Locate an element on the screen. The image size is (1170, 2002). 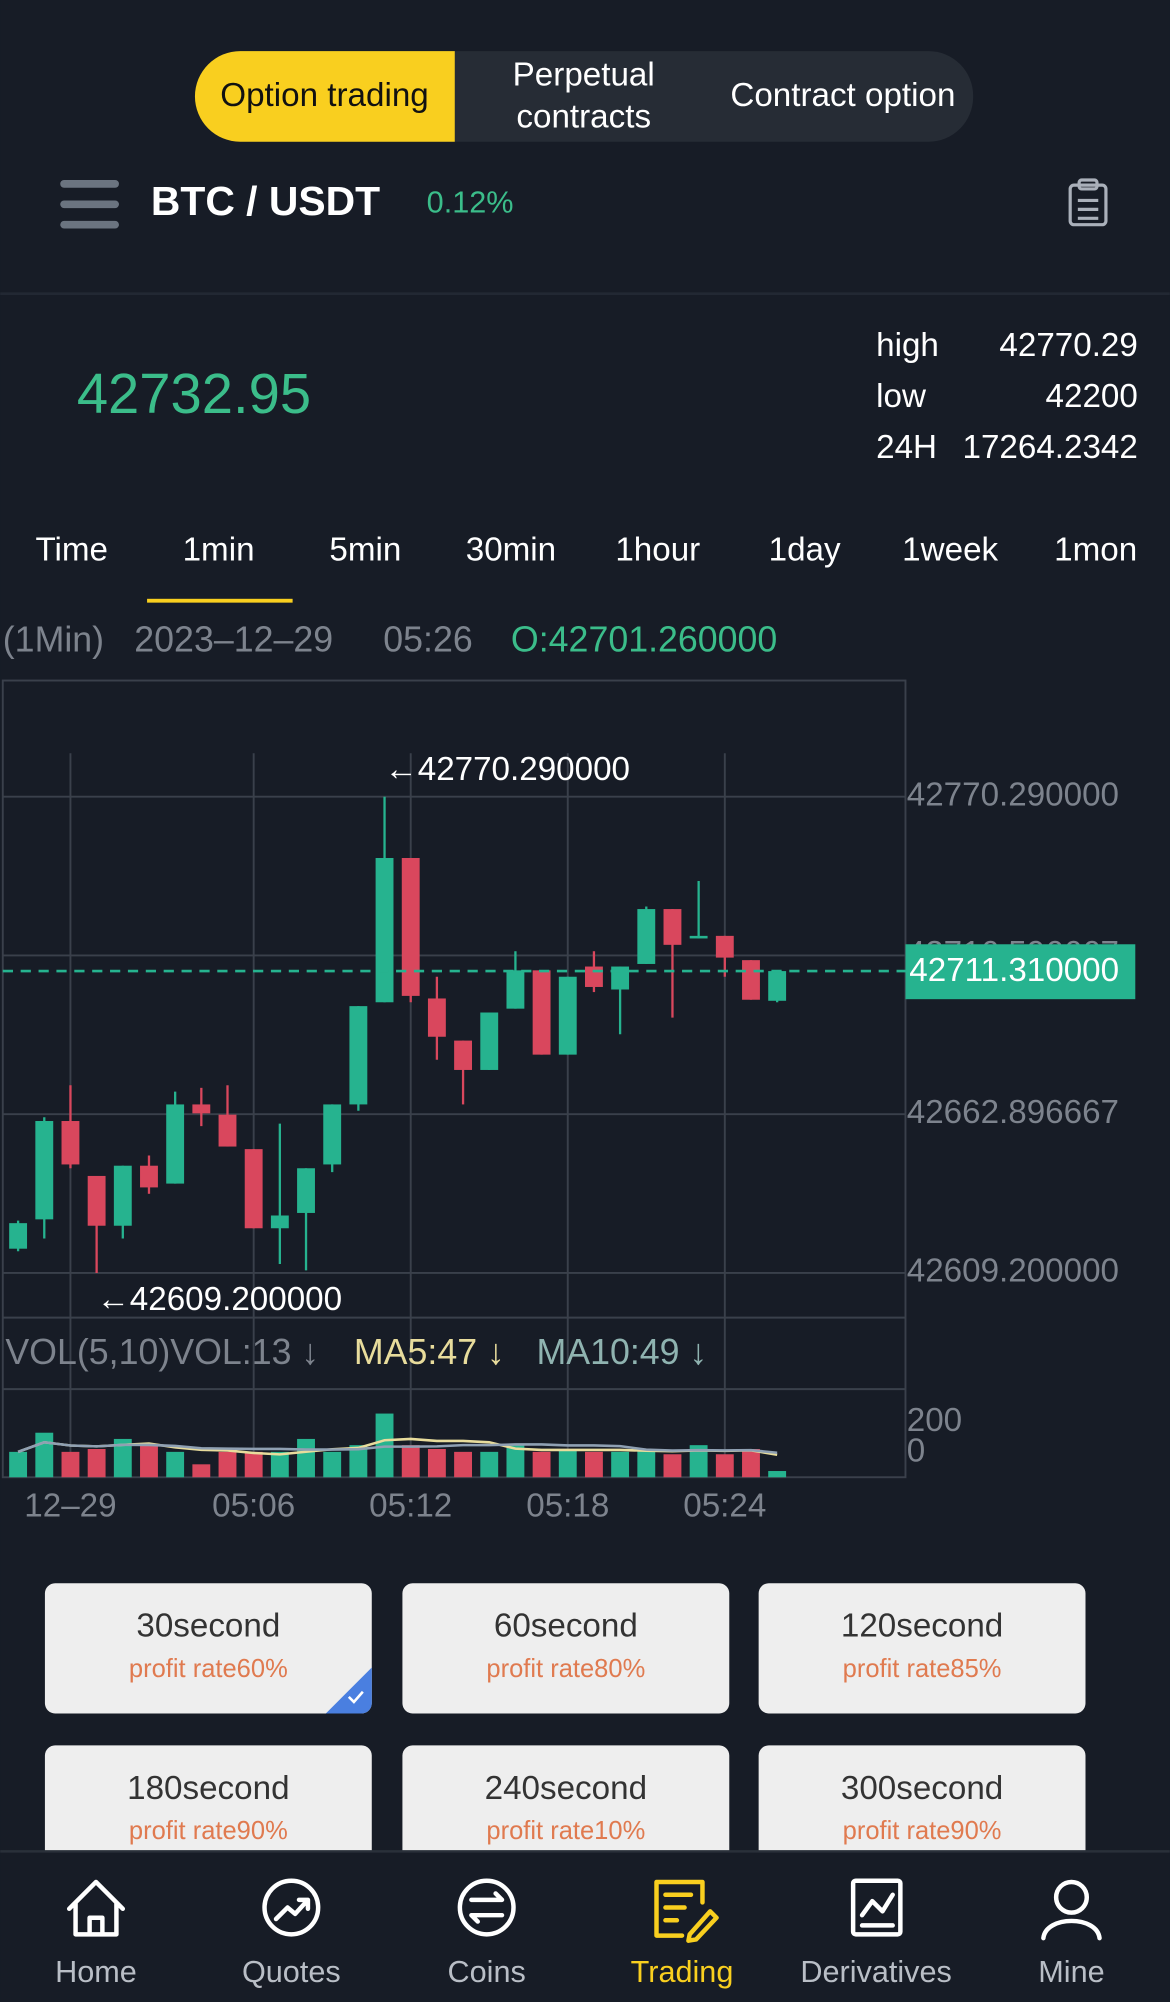
stat-label: high is located at coordinates (907, 345).